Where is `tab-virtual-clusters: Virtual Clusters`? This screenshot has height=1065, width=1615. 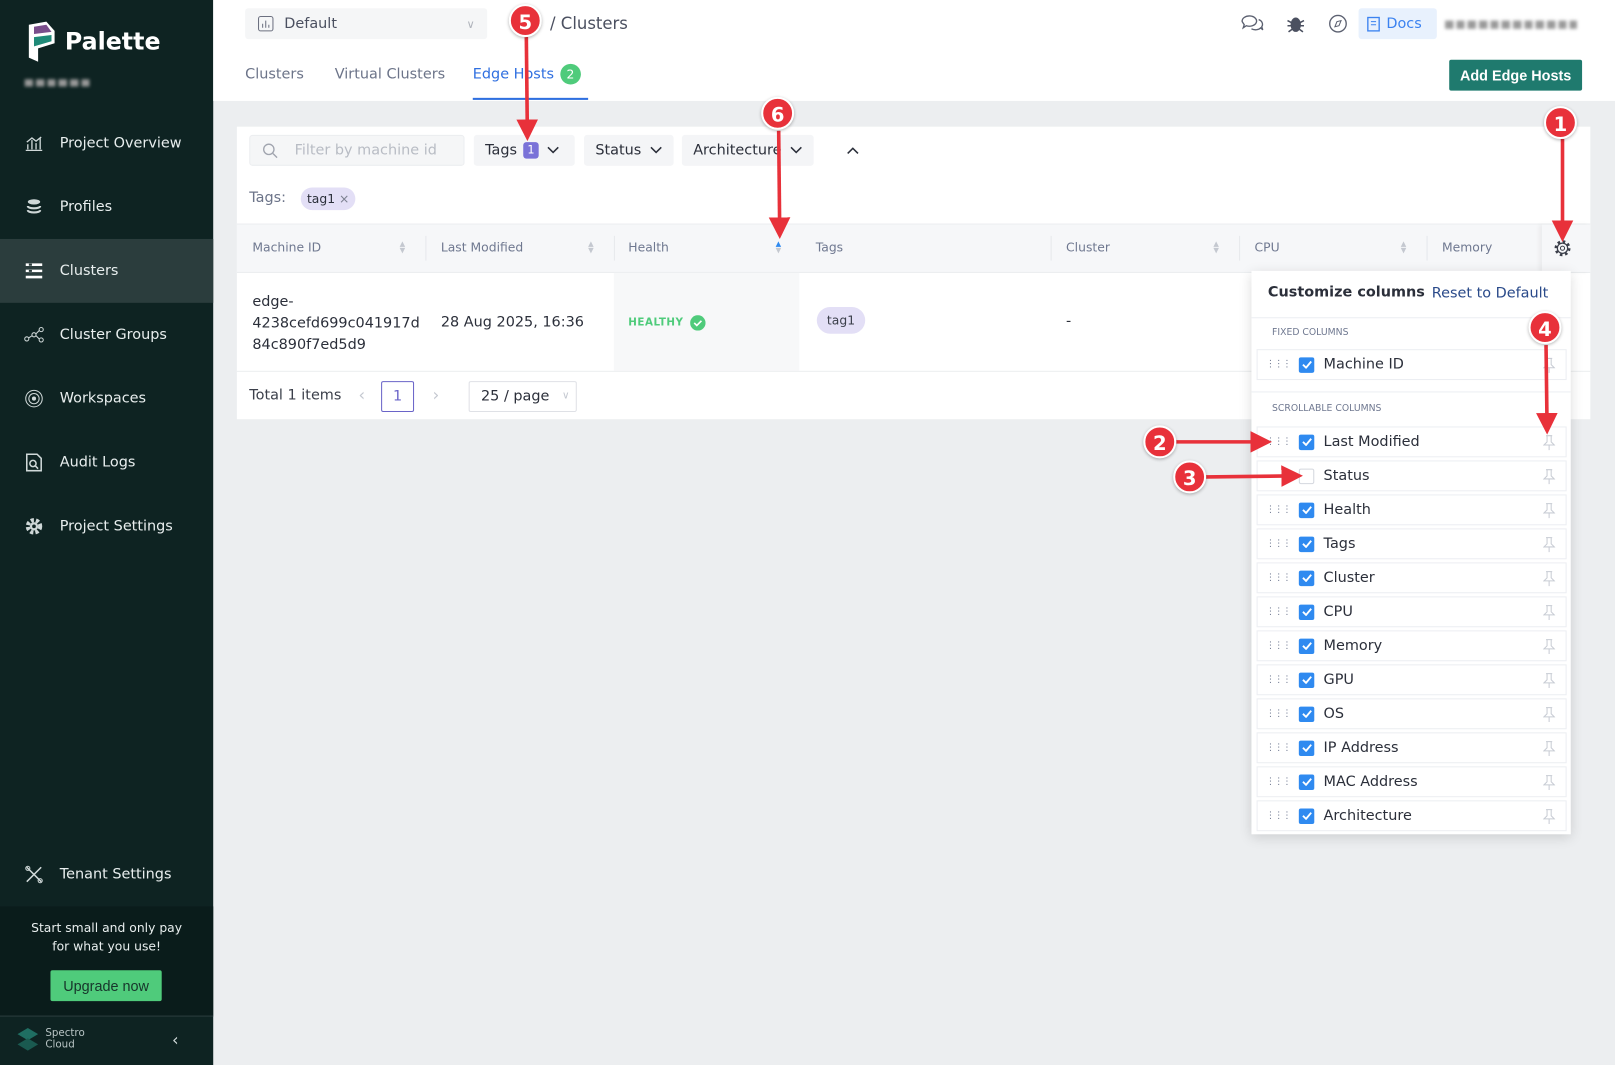
tab-virtual-clusters: Virtual Clusters is located at coordinates (390, 74).